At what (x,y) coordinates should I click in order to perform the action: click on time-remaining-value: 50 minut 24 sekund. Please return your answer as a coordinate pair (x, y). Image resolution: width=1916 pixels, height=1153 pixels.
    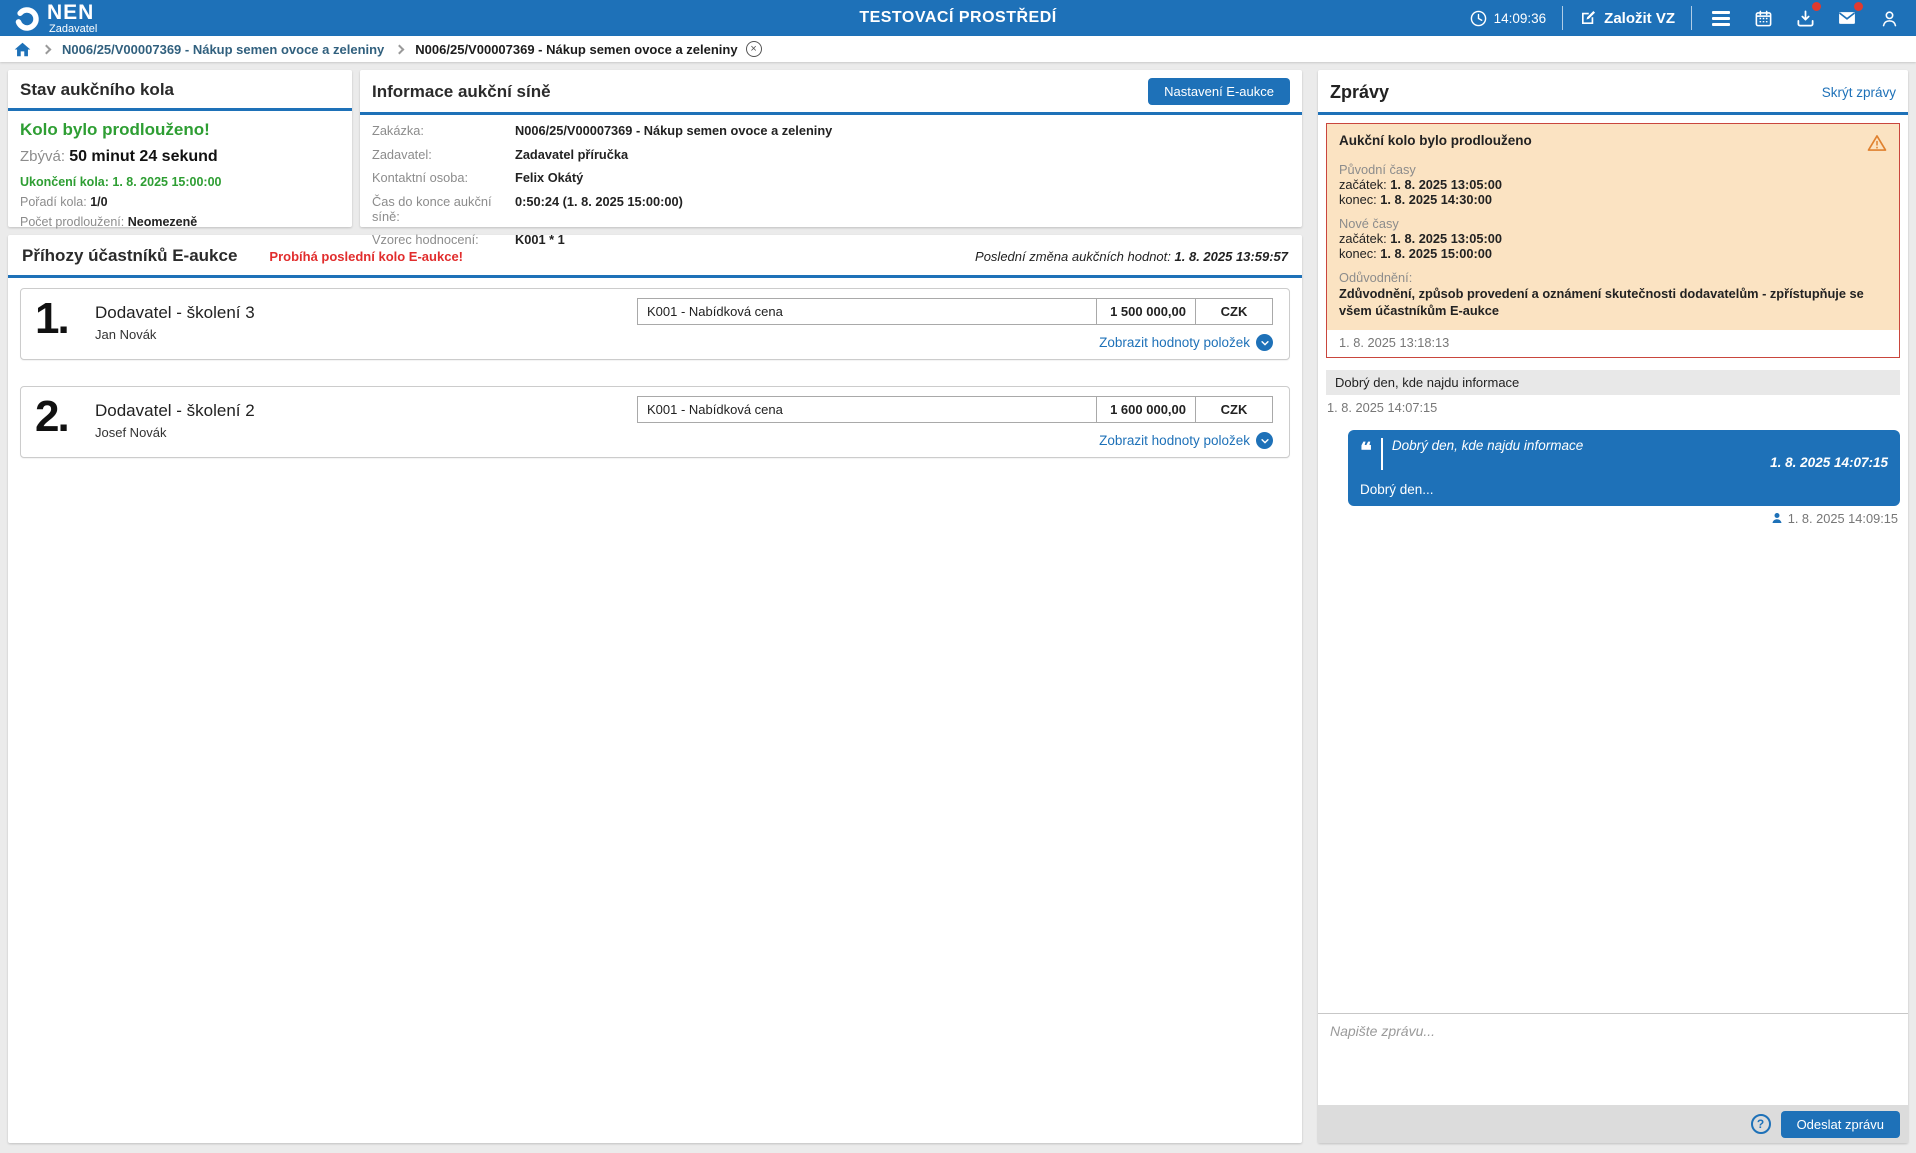
    Looking at the image, I should click on (143, 156).